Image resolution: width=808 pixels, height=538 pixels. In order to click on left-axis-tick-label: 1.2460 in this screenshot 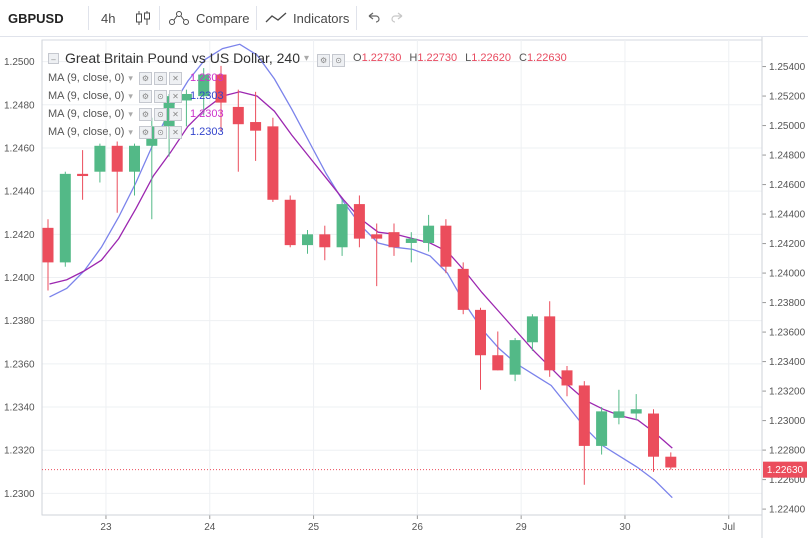, I will do `click(19, 148)`.